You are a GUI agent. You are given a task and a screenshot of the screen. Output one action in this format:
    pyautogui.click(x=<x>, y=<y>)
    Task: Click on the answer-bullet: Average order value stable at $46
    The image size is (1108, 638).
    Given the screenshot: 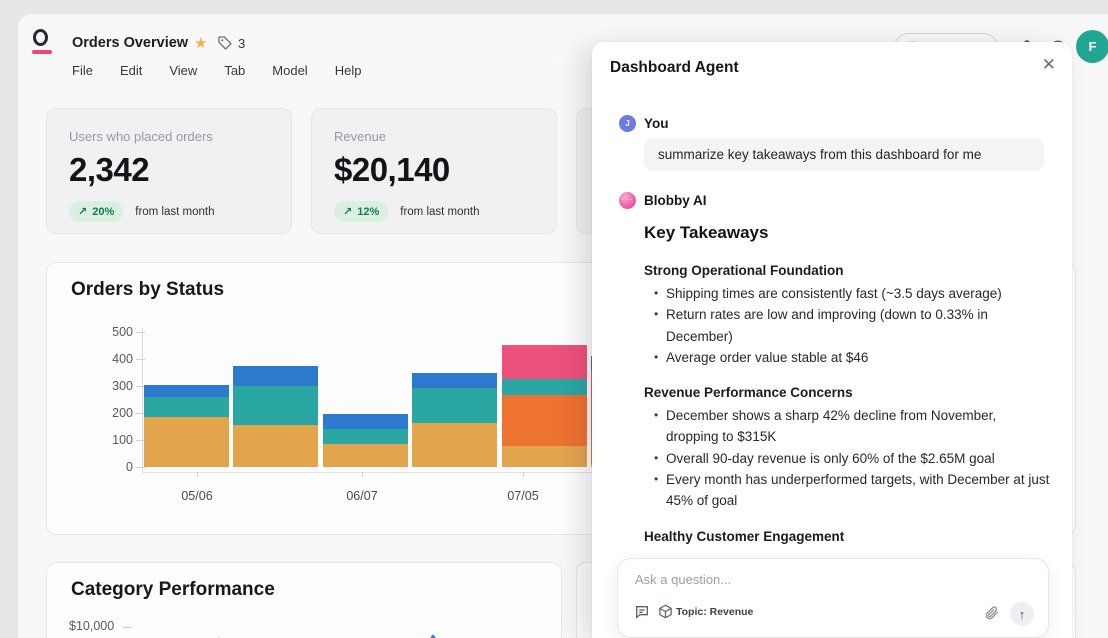 What is the action you would take?
    pyautogui.click(x=847, y=358)
    